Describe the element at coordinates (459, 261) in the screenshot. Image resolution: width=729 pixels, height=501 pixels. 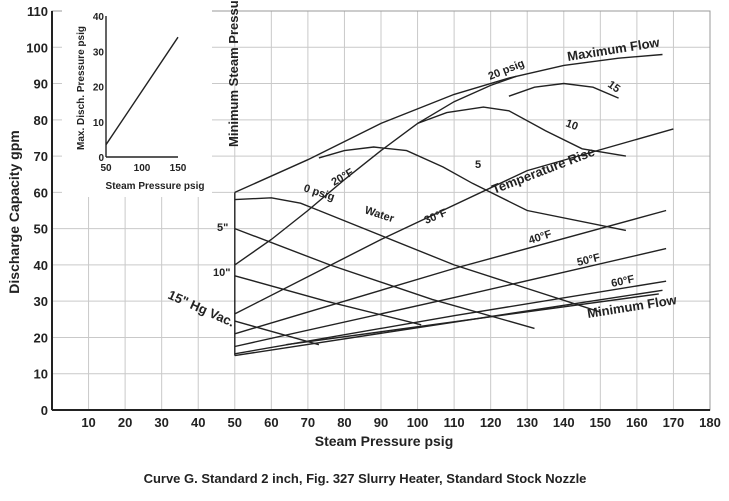
I see `curve-water` at that location.